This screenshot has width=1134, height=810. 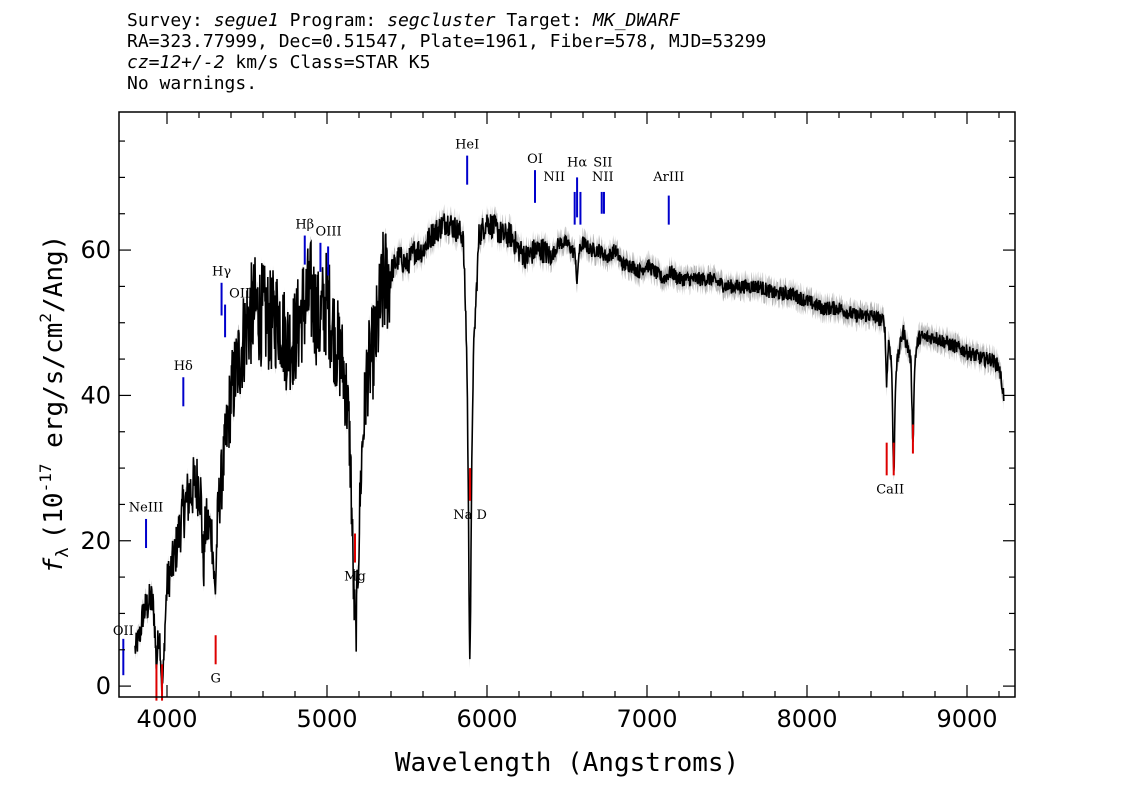 What do you see at coordinates (567, 763) in the screenshot?
I see `x-axis-title: Wavelength (Angstroms)` at bounding box center [567, 763].